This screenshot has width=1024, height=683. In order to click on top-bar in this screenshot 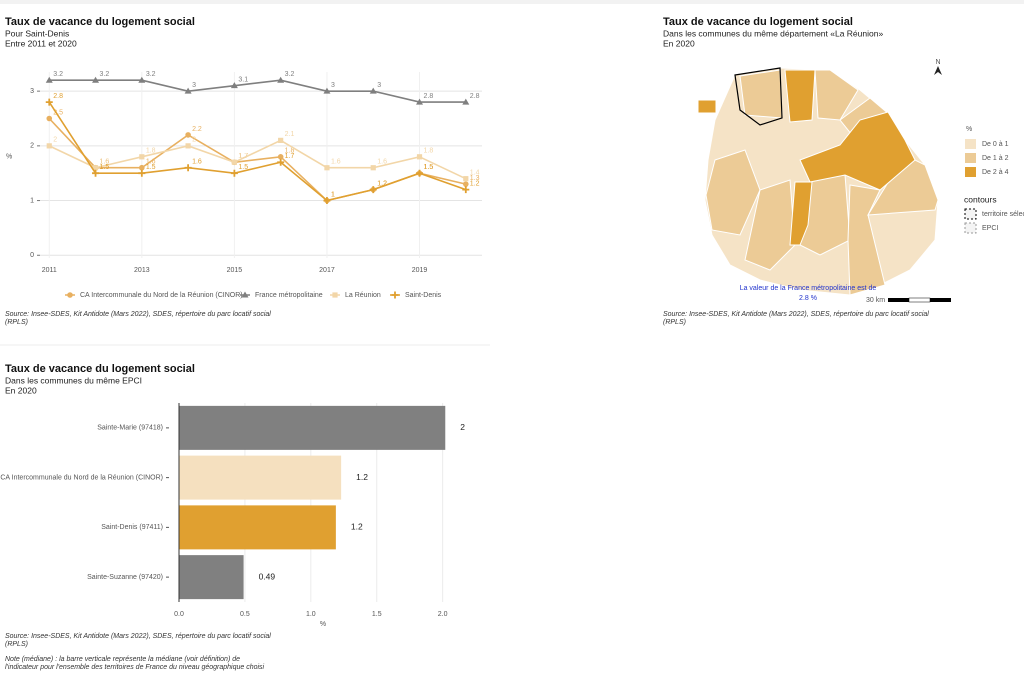, I will do `click(512, 2)`.